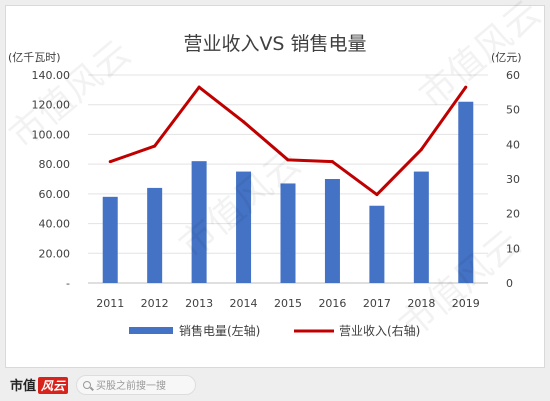 The image size is (550, 401). Describe the element at coordinates (219, 330) in the screenshot. I see `legend-label-bar: 销售电量(左轴)` at that location.